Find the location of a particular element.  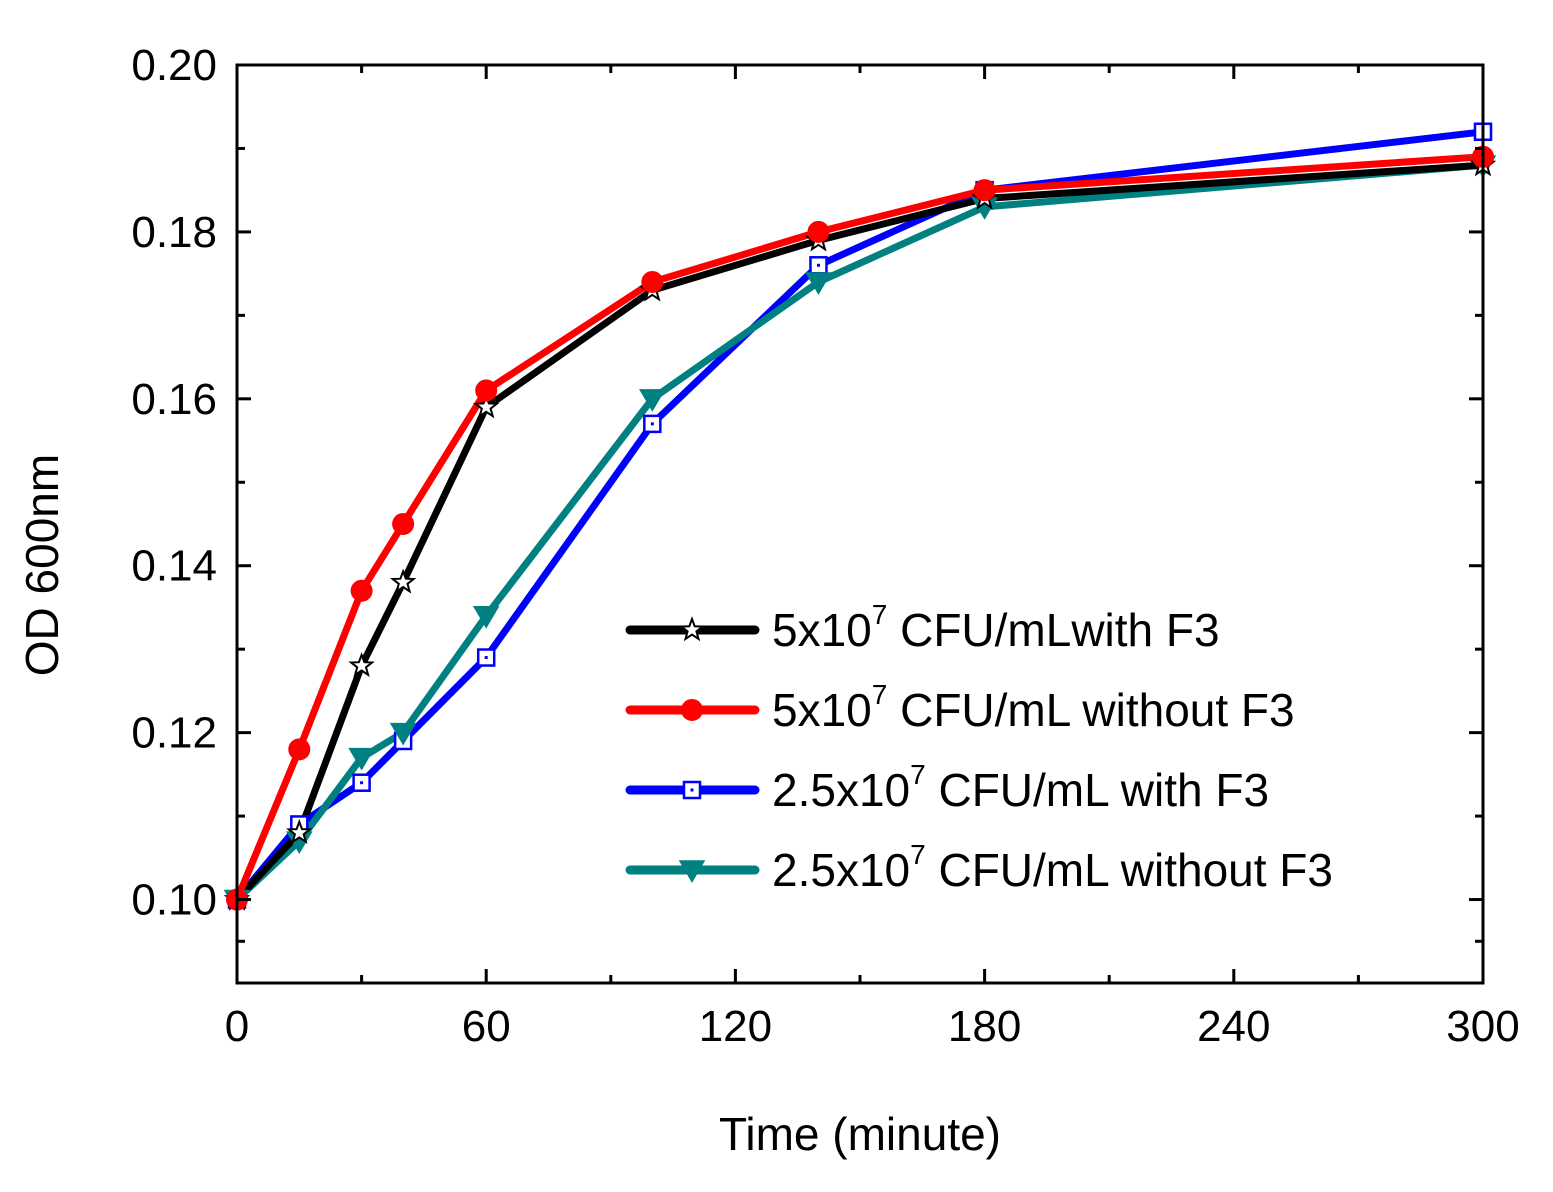

legend-item-3: 2.5x107 CFU/mL with F3 is located at coordinates (947, 787).